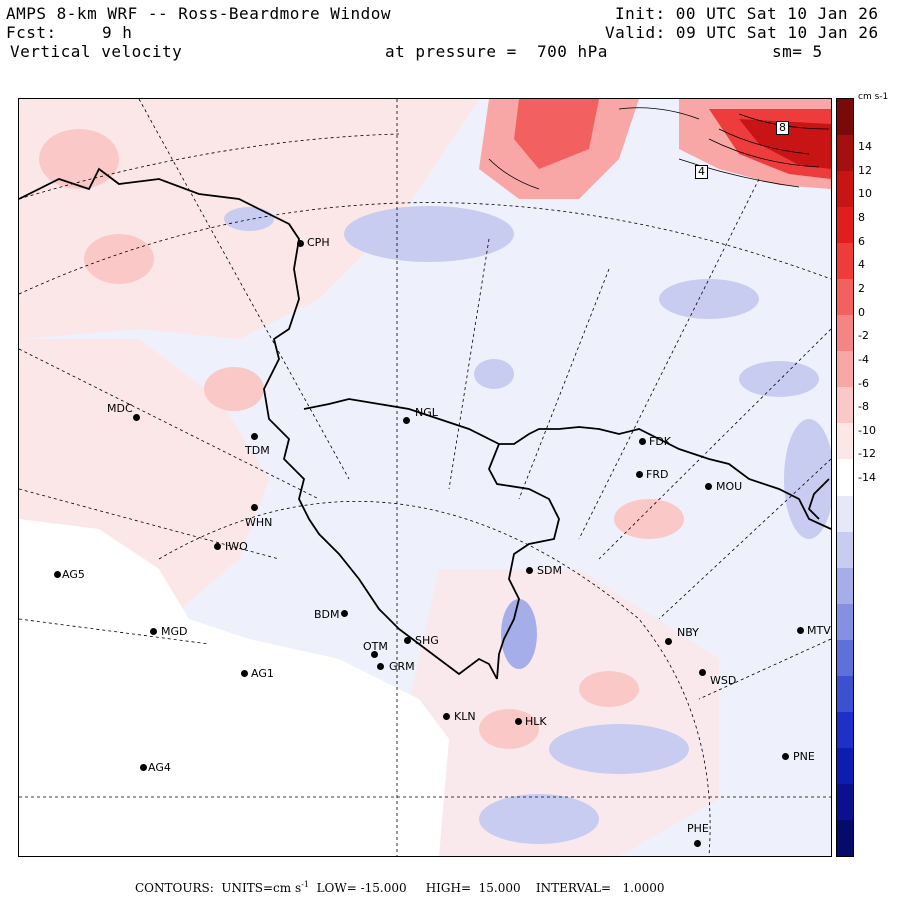 The width and height of the screenshot is (900, 900). Describe the element at coordinates (174, 631) in the screenshot. I see `station-label: MGD` at that location.